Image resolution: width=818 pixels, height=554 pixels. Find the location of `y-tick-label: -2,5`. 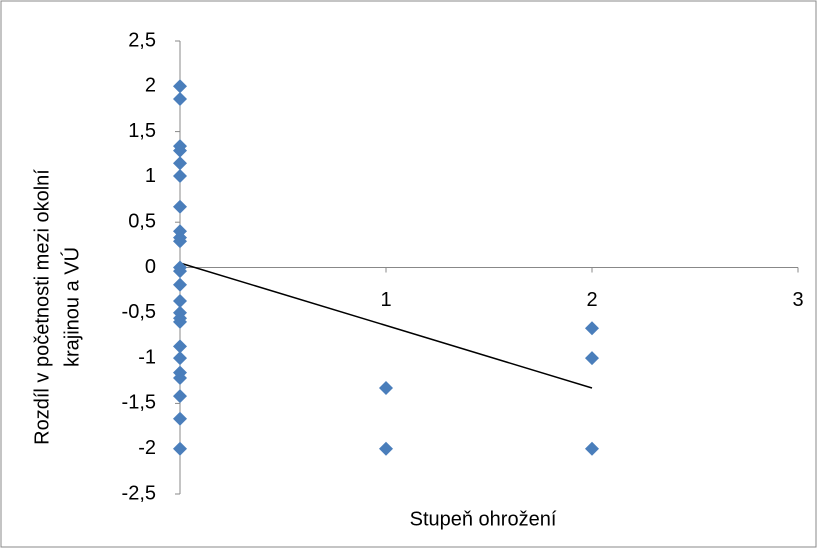

y-tick-label: -2,5 is located at coordinates (139, 493).